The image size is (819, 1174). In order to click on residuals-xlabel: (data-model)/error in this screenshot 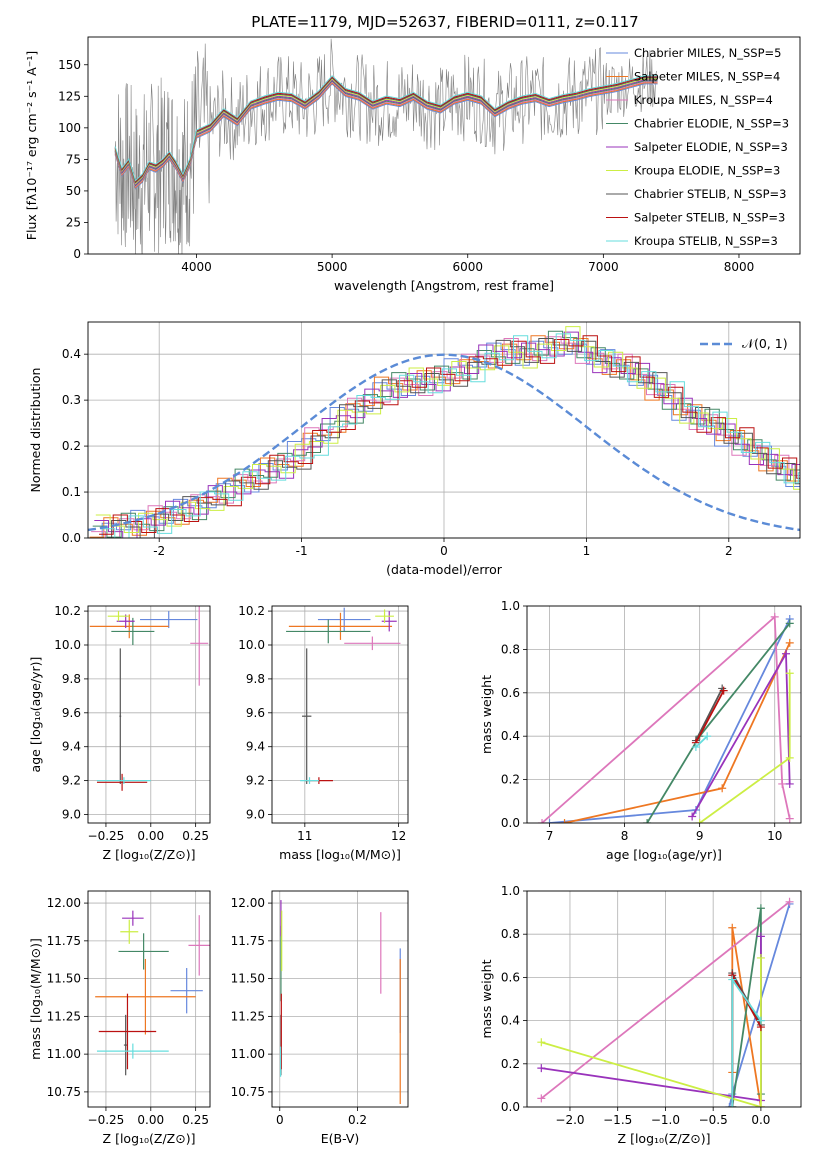, I will do `click(444, 569)`.